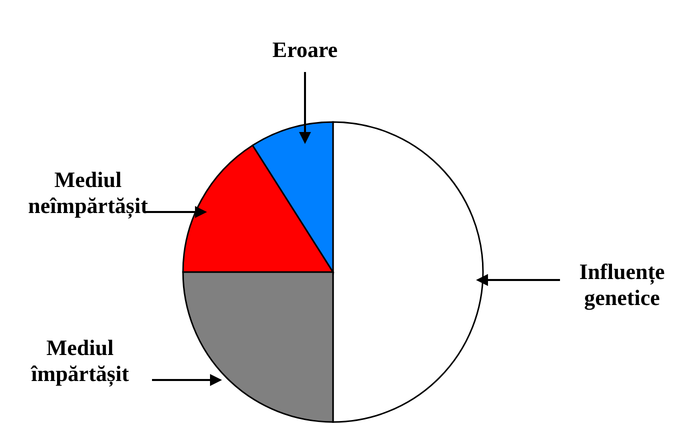 The width and height of the screenshot is (700, 423). I want to click on slice-label: Eroare, so click(305, 49).